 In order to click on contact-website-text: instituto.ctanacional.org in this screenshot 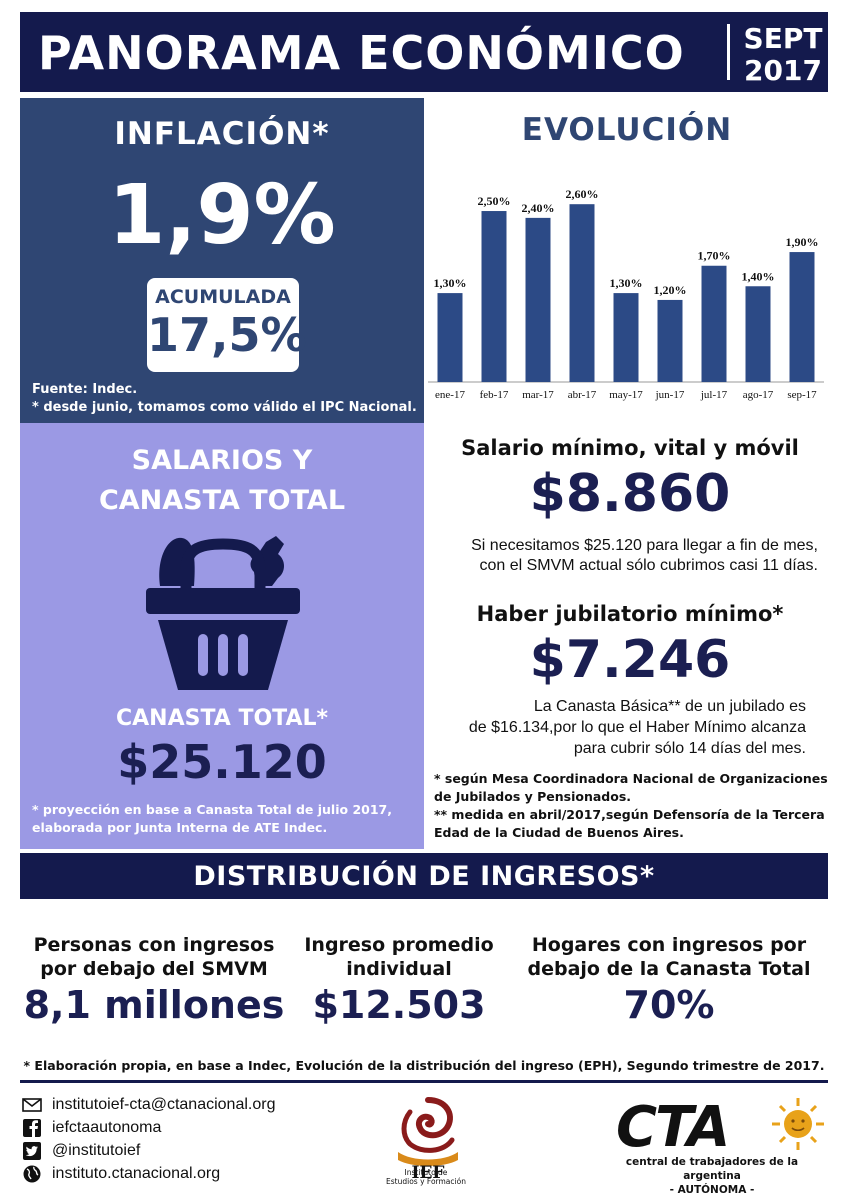, I will do `click(136, 1173)`.